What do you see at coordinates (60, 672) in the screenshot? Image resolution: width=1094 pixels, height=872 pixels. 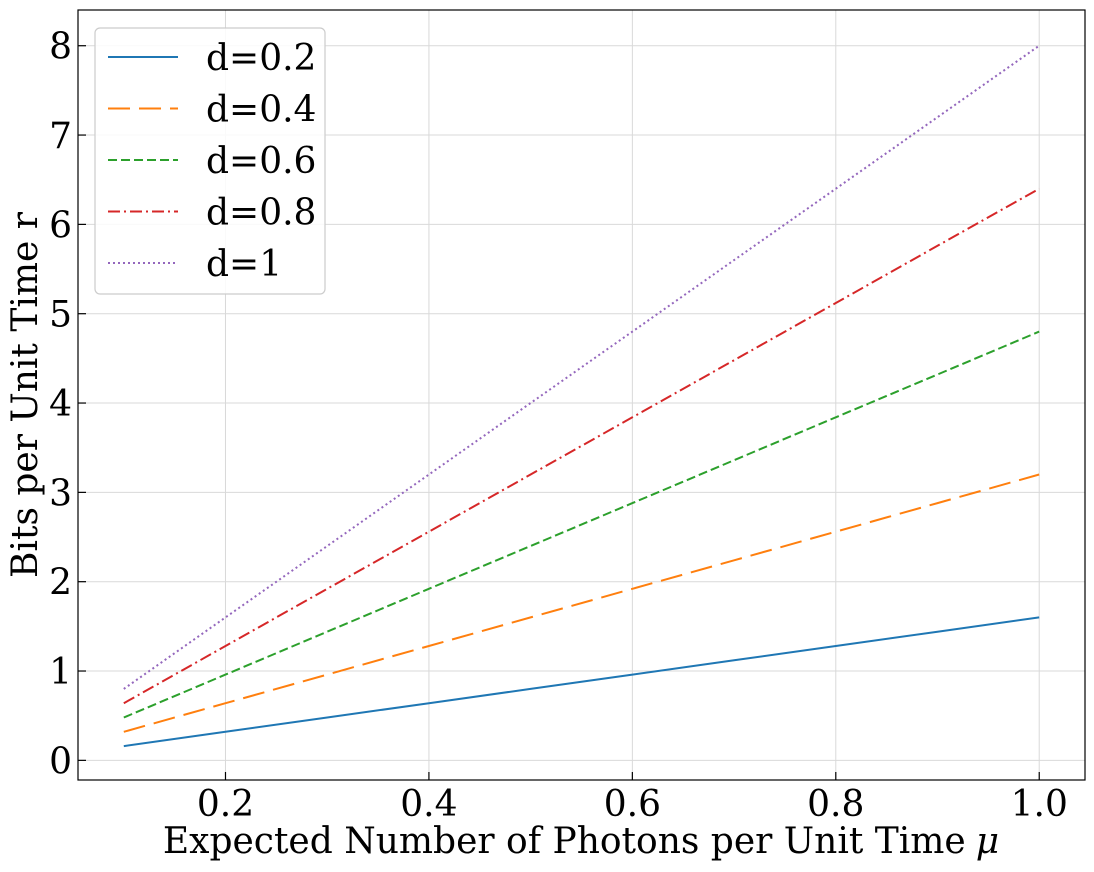 I see `y-tick-label: 1` at bounding box center [60, 672].